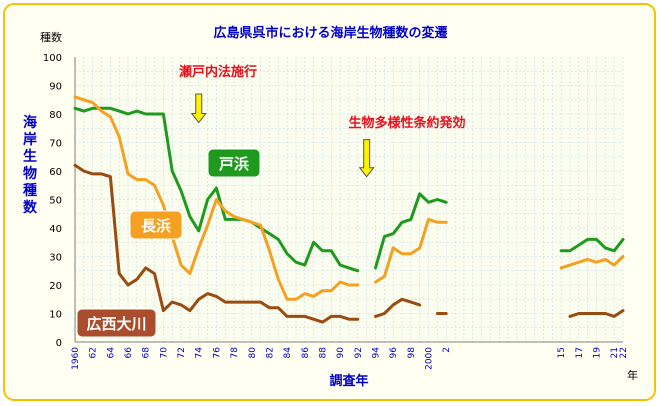 This screenshot has width=661, height=406. What do you see at coordinates (94, 352) in the screenshot?
I see `x-tick-label: 62` at bounding box center [94, 352].